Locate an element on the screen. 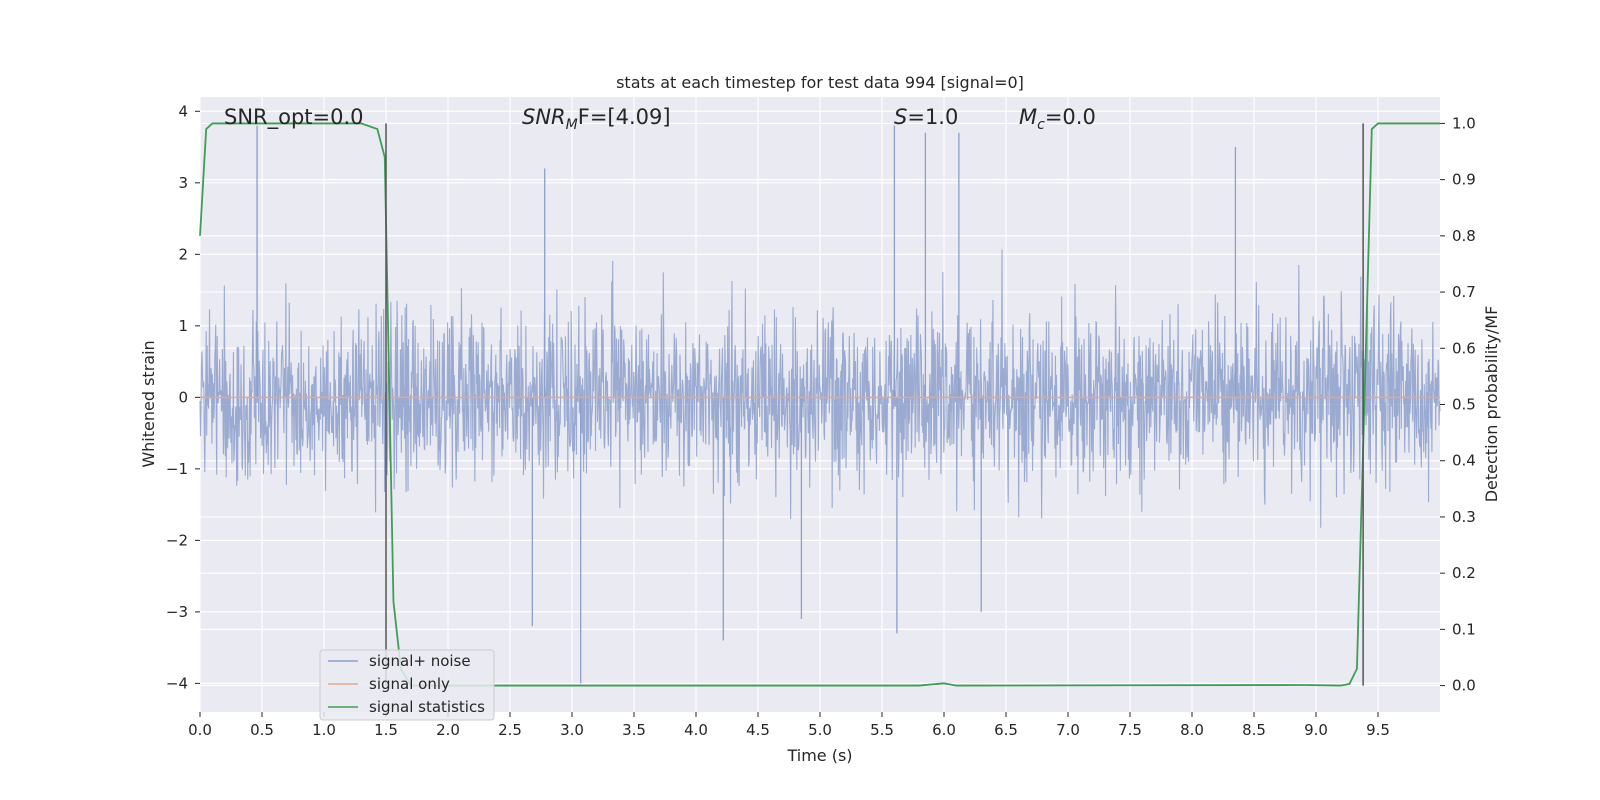  legend-label-signal-only: signal only is located at coordinates (409, 684).